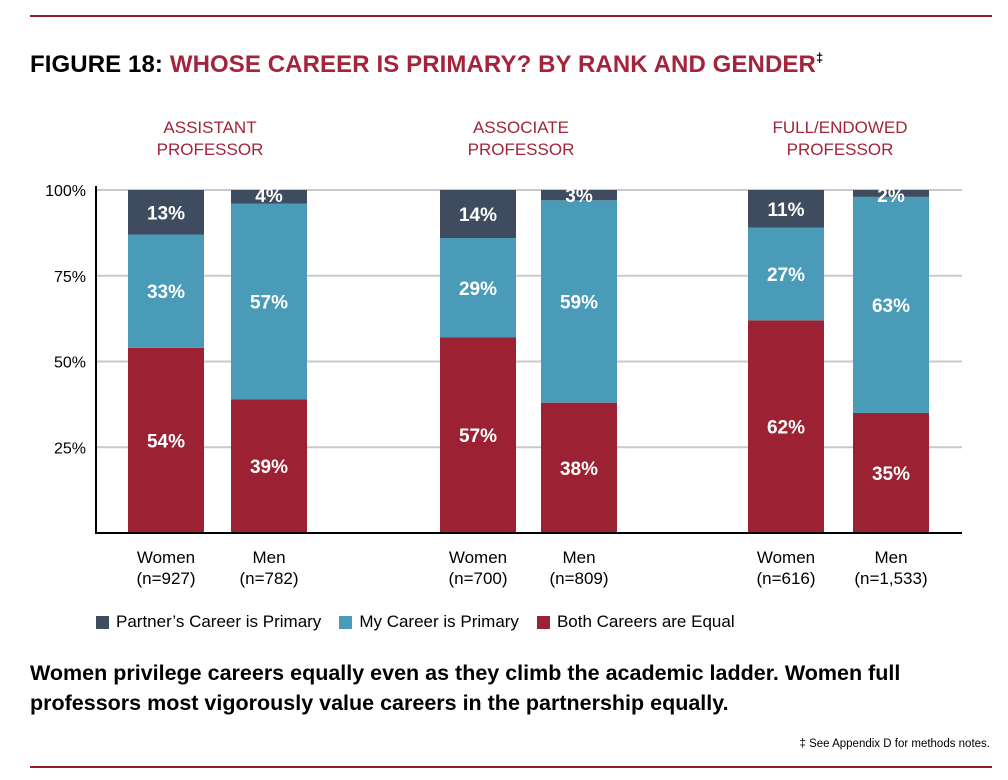 The width and height of the screenshot is (1008, 780). I want to click on top-rule, so click(511, 16).